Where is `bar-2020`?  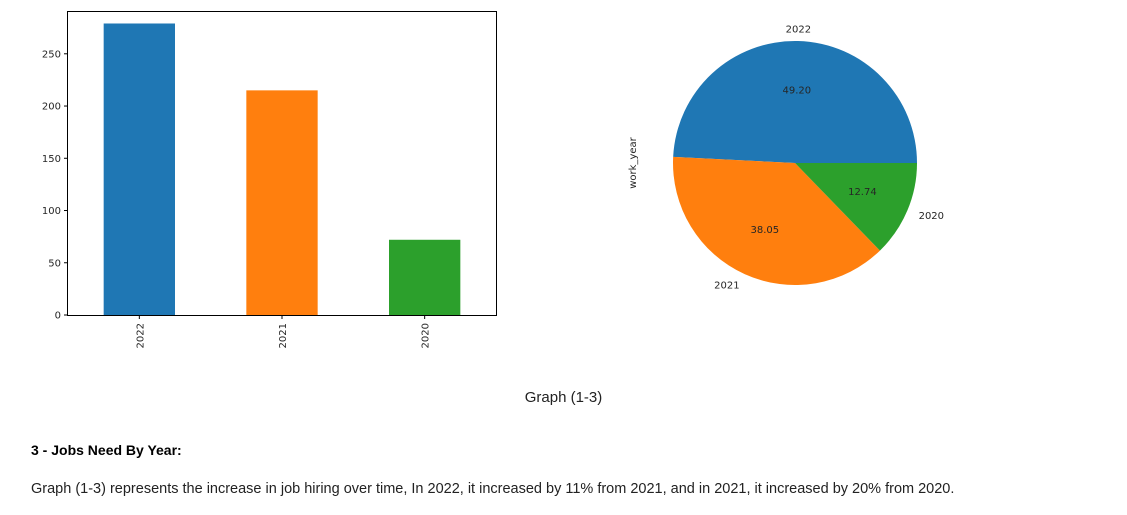
bar-2020 is located at coordinates (425, 277).